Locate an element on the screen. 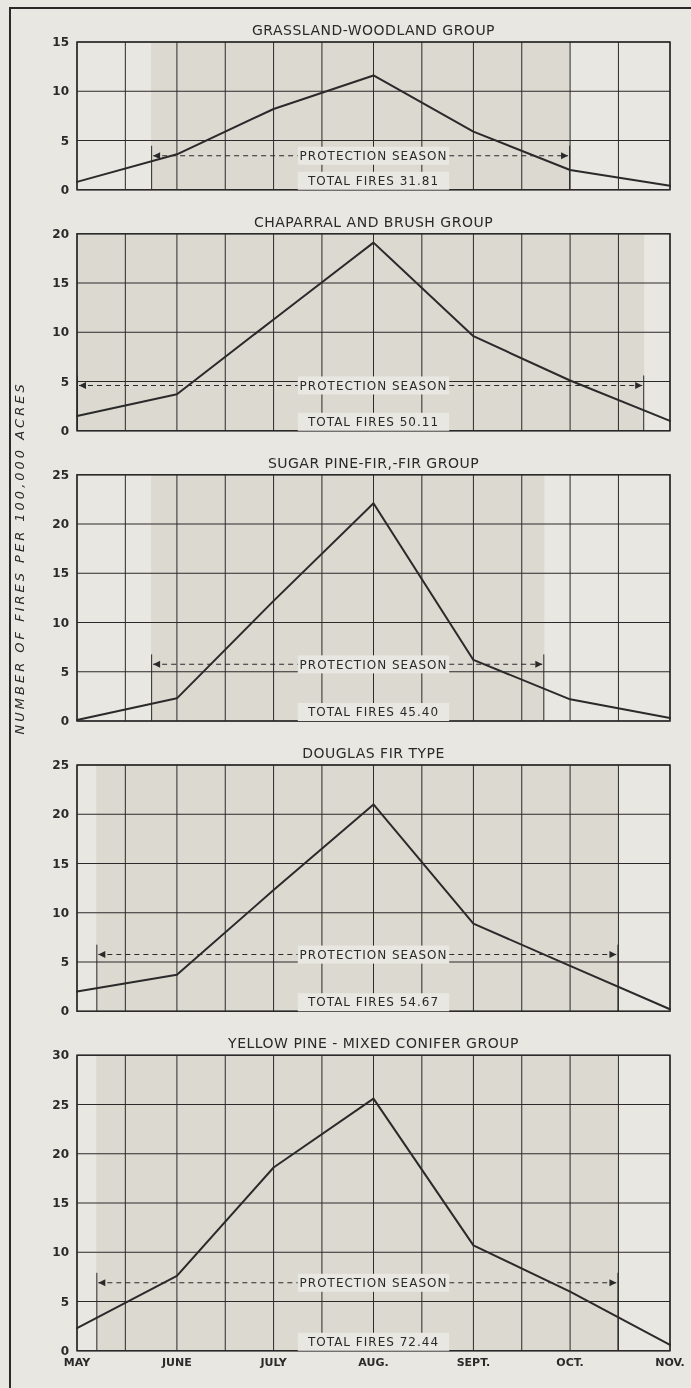  chart-title: YELLOW PINE - MIXED CONIFER GROUP is located at coordinates (373, 1043).